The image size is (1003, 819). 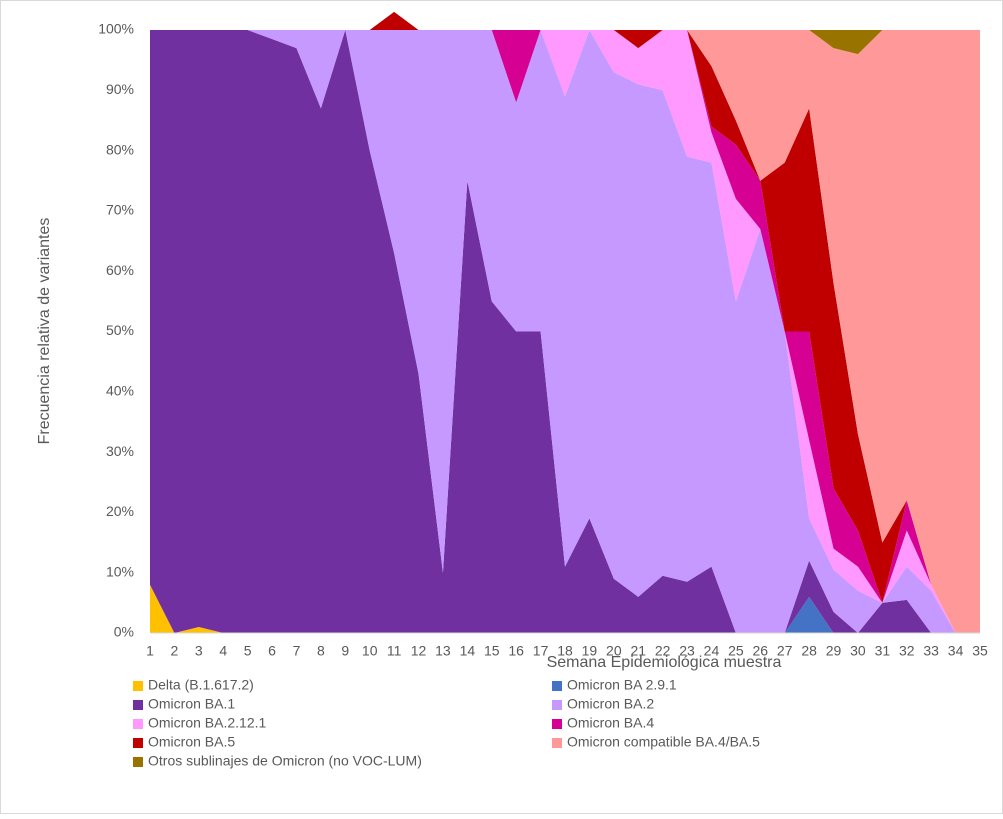 What do you see at coordinates (345, 651) in the screenshot?
I see `x-tick-label: 9` at bounding box center [345, 651].